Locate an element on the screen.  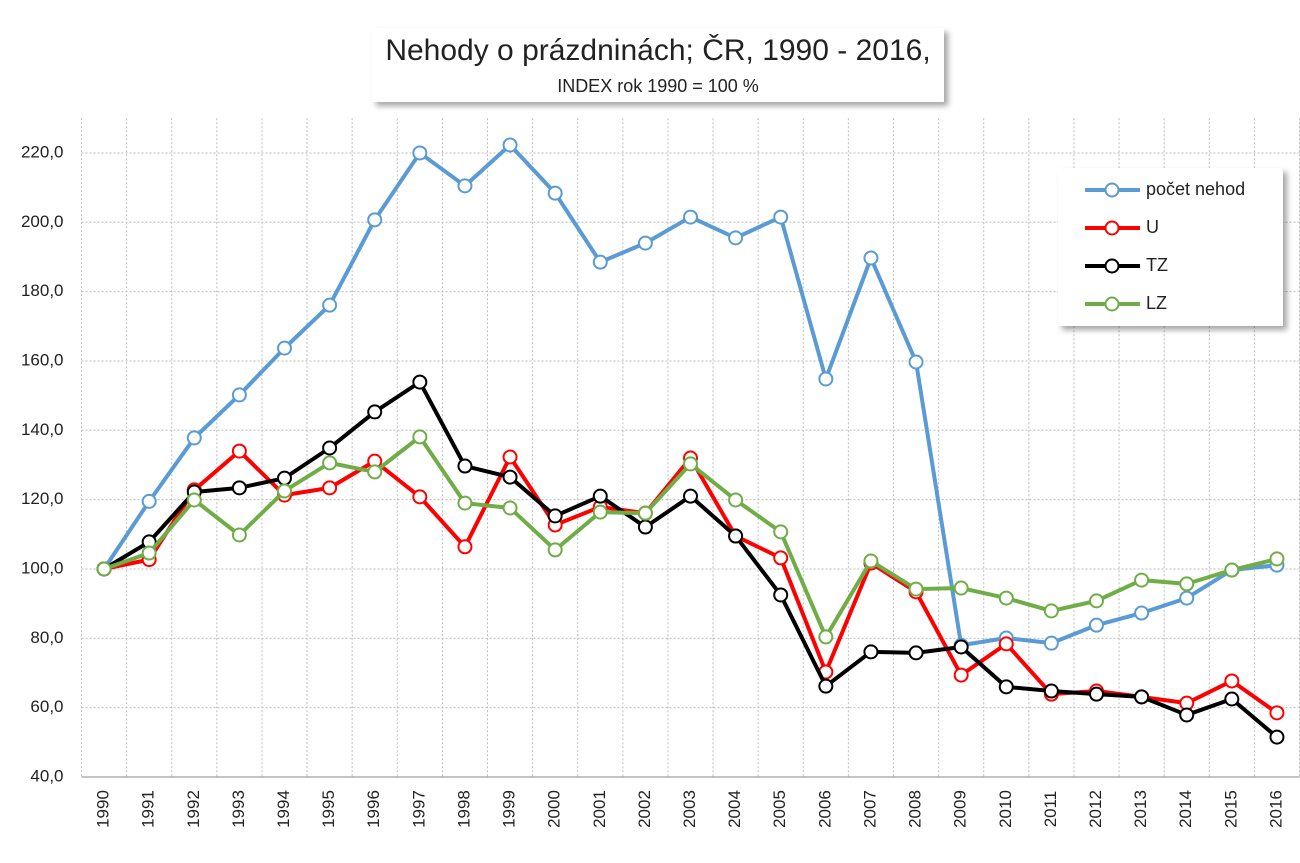
x-tick-label: 2016 is located at coordinates (1275, 809).